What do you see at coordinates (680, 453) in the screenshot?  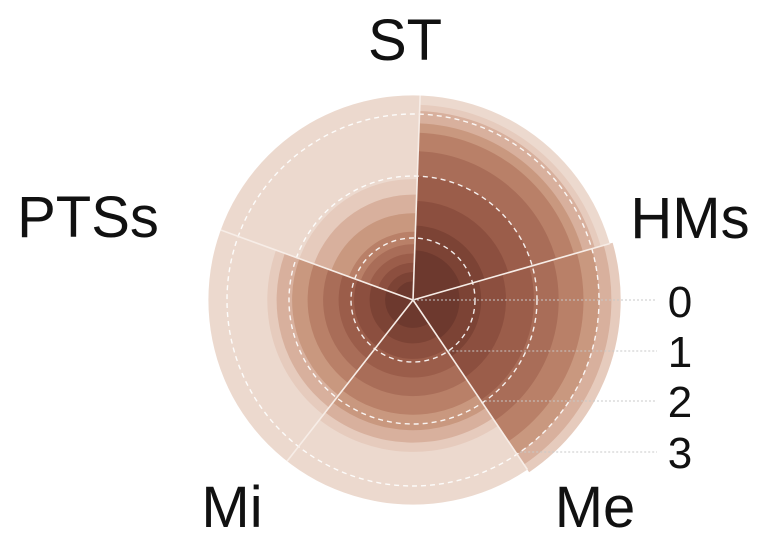 I see `radial-tick-label-3: 3` at bounding box center [680, 453].